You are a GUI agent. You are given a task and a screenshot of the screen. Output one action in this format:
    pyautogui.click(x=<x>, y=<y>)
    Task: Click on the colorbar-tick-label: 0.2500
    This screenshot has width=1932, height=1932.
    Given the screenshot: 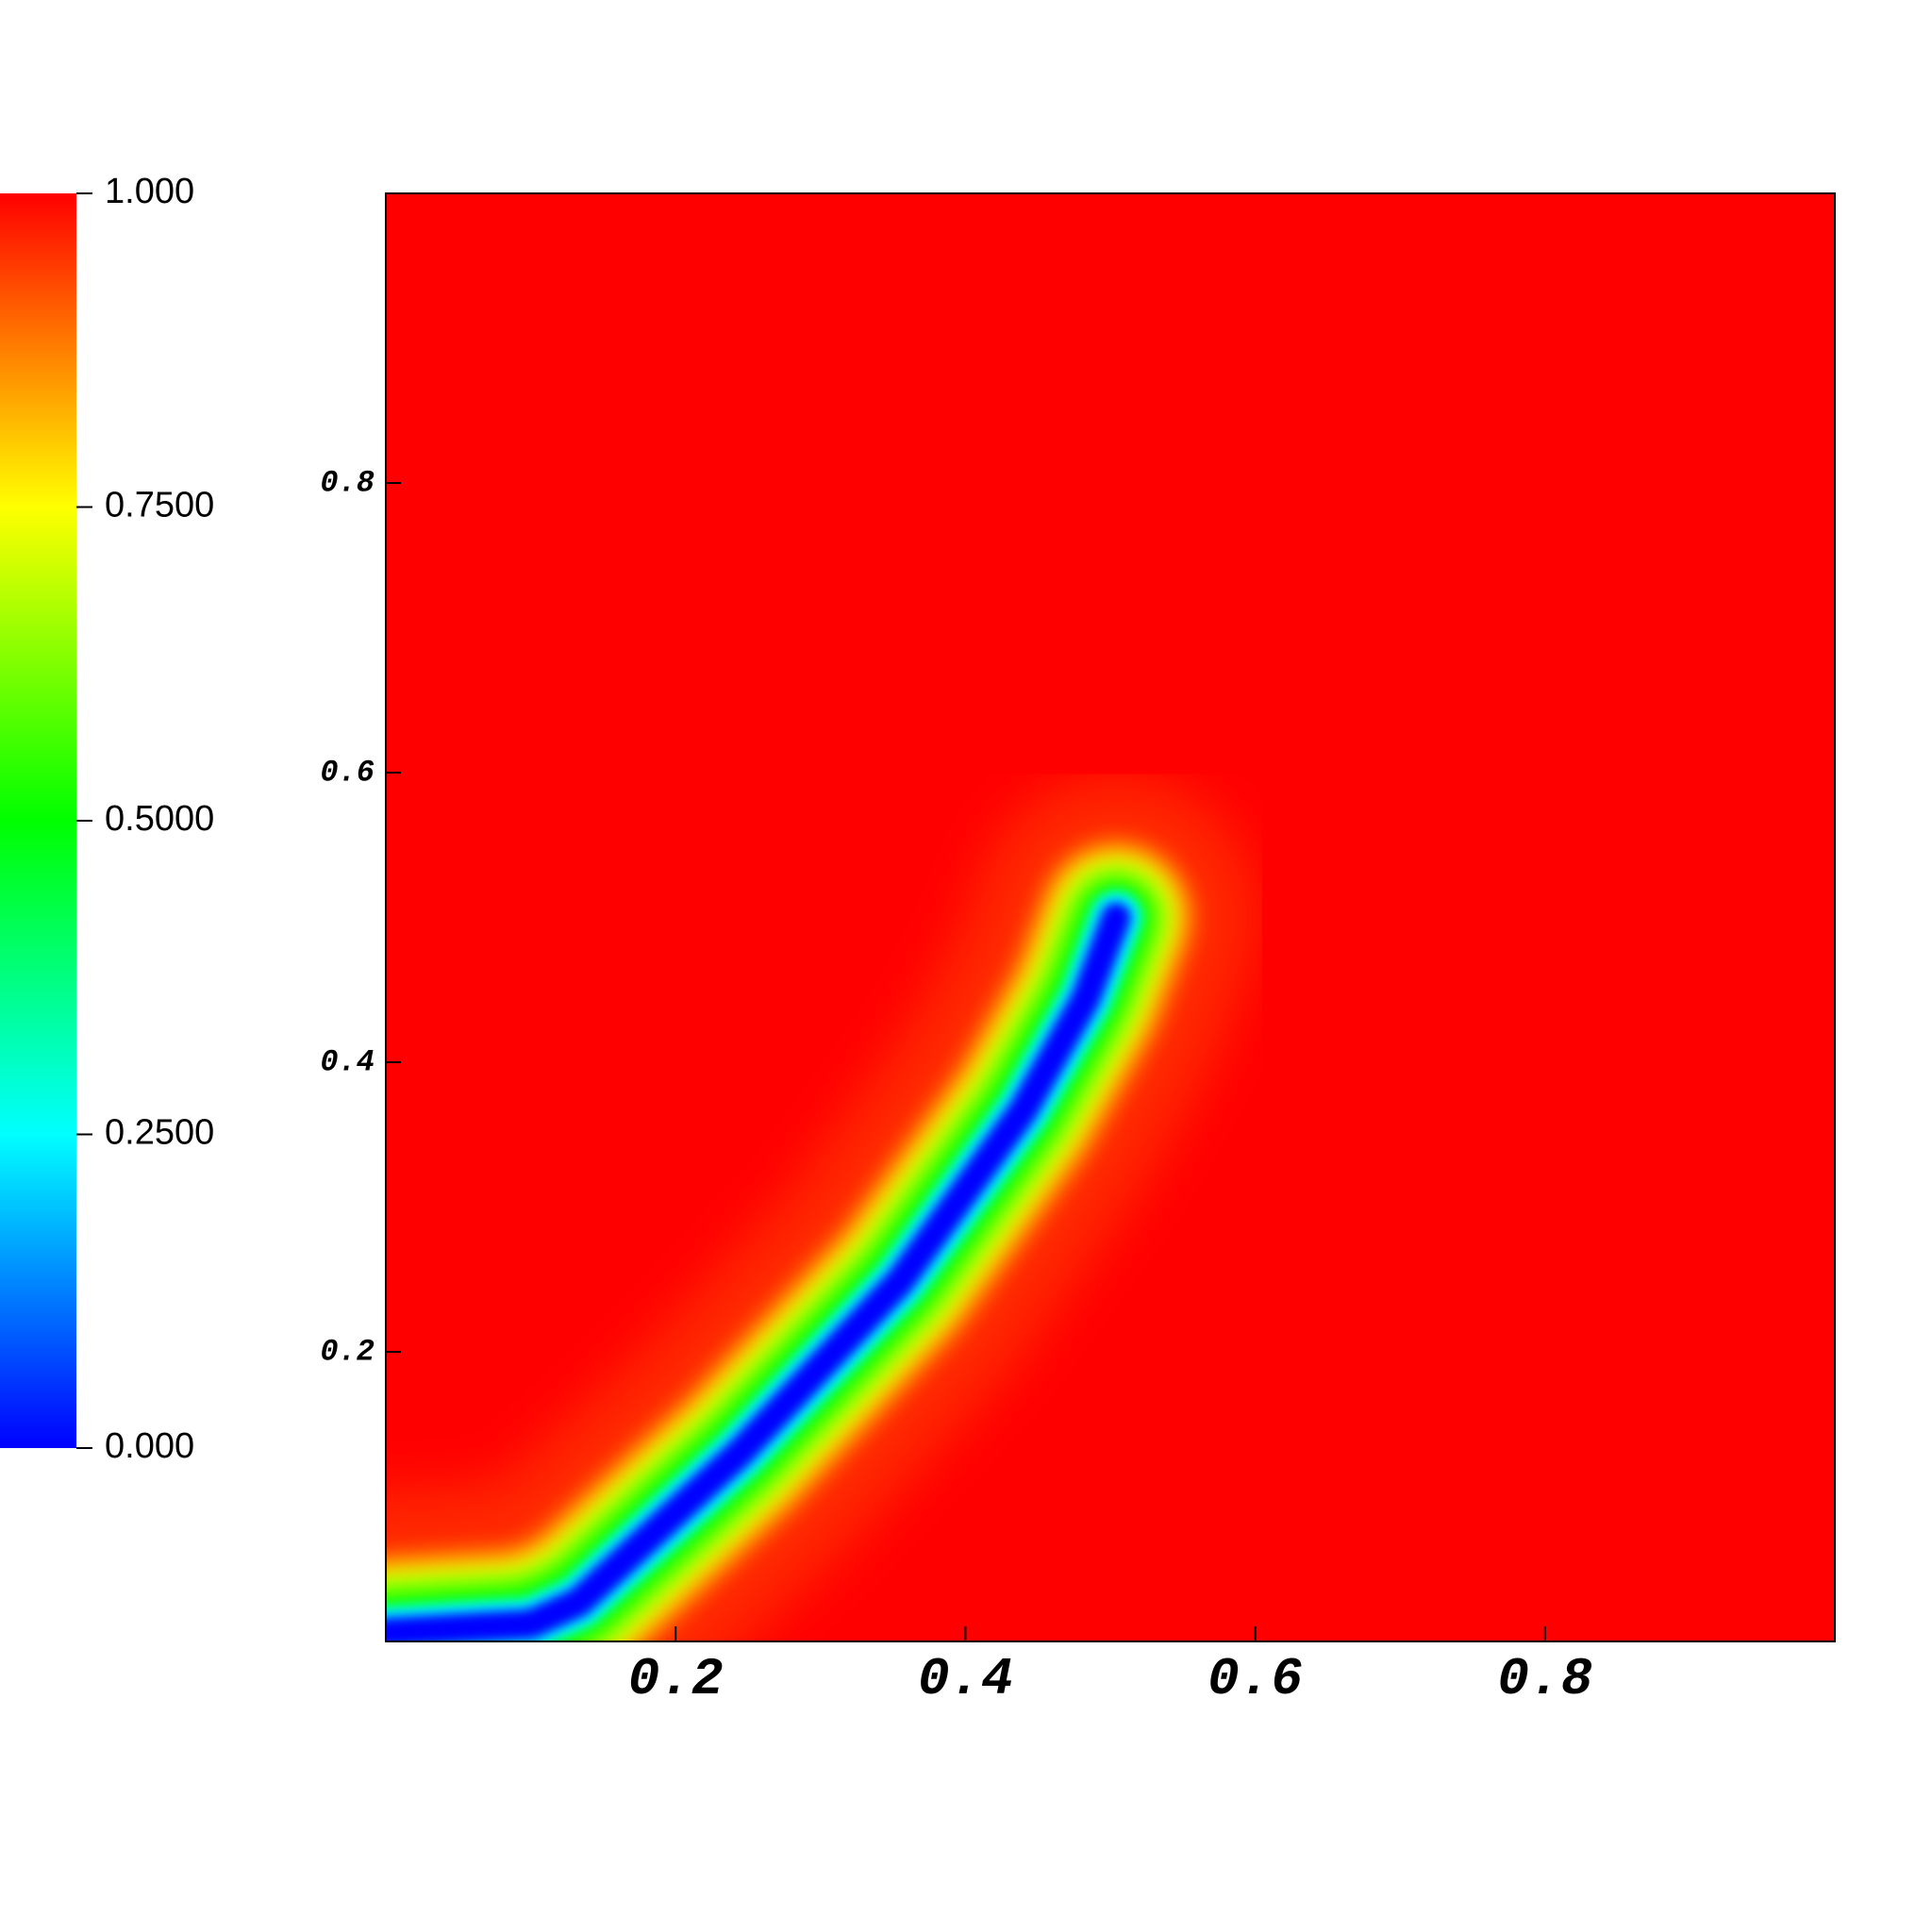 What is the action you would take?
    pyautogui.click(x=160, y=1133)
    